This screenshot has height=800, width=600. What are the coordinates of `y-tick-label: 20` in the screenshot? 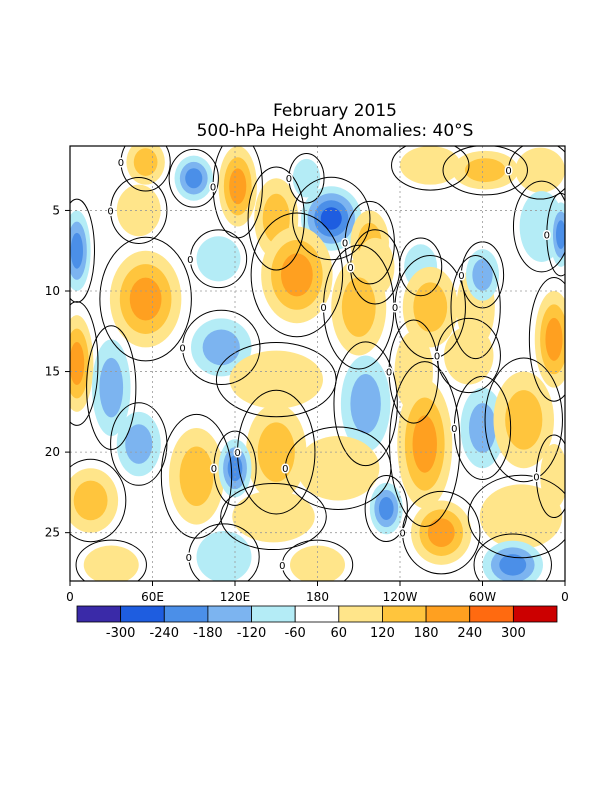 It's located at (52, 452).